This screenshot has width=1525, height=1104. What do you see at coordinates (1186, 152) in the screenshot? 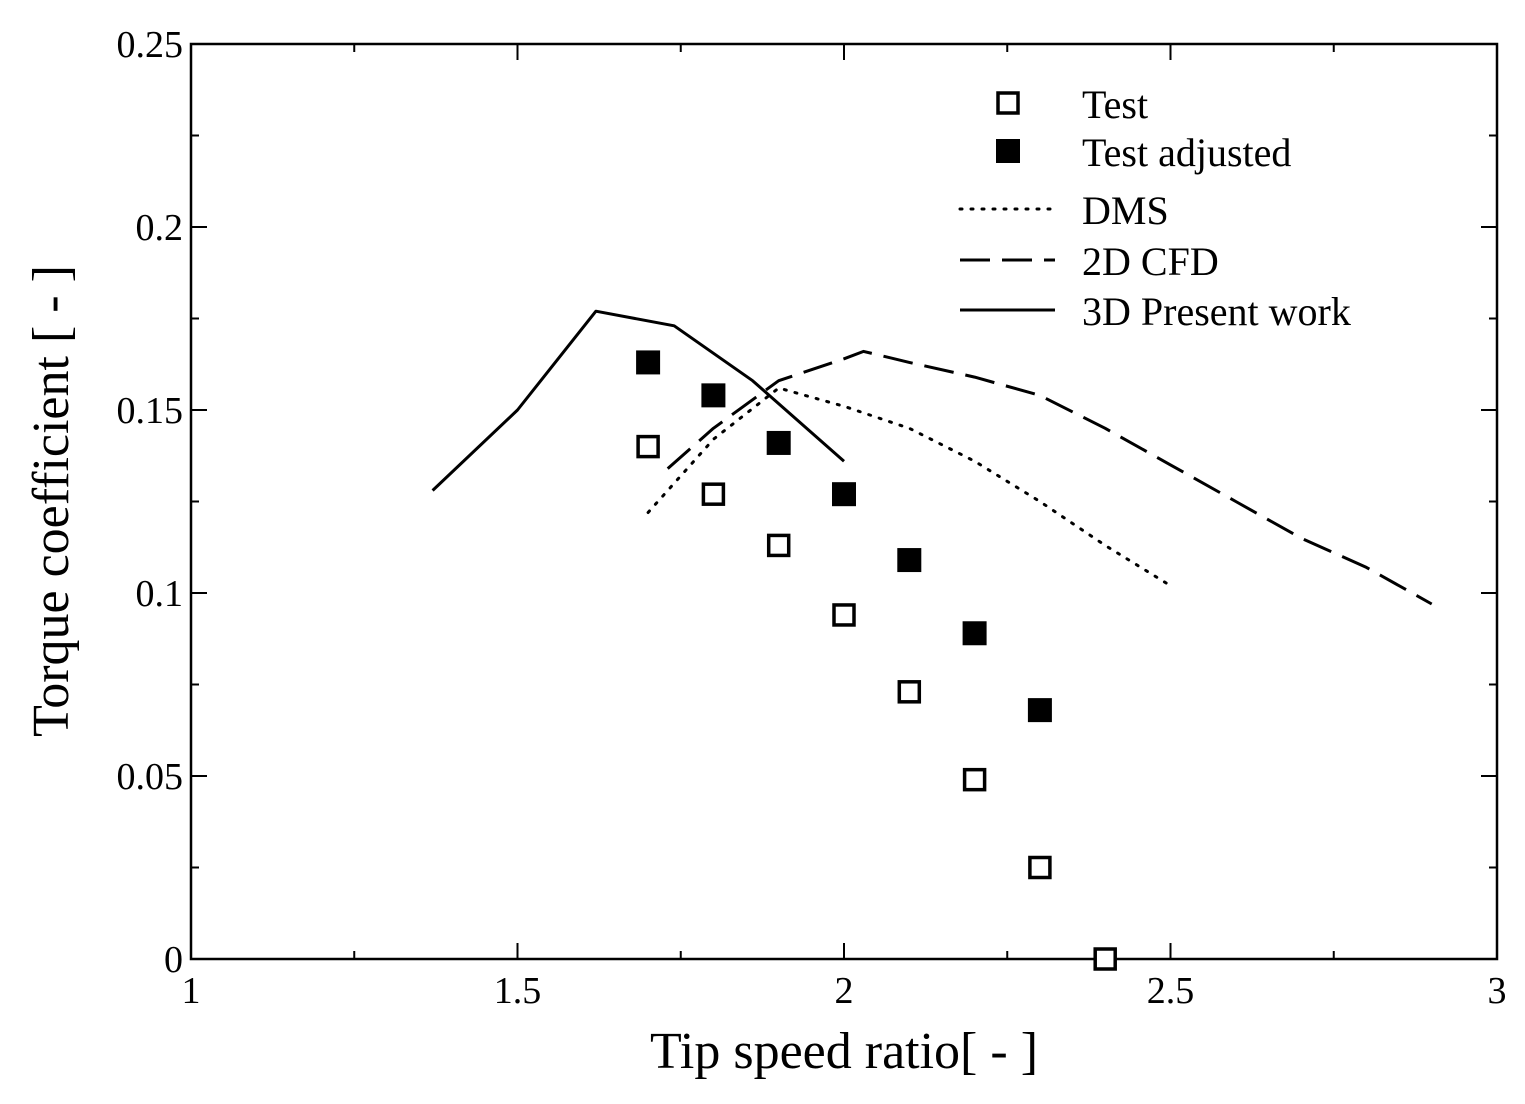
I see `legend-label: Test adjusted` at bounding box center [1186, 152].